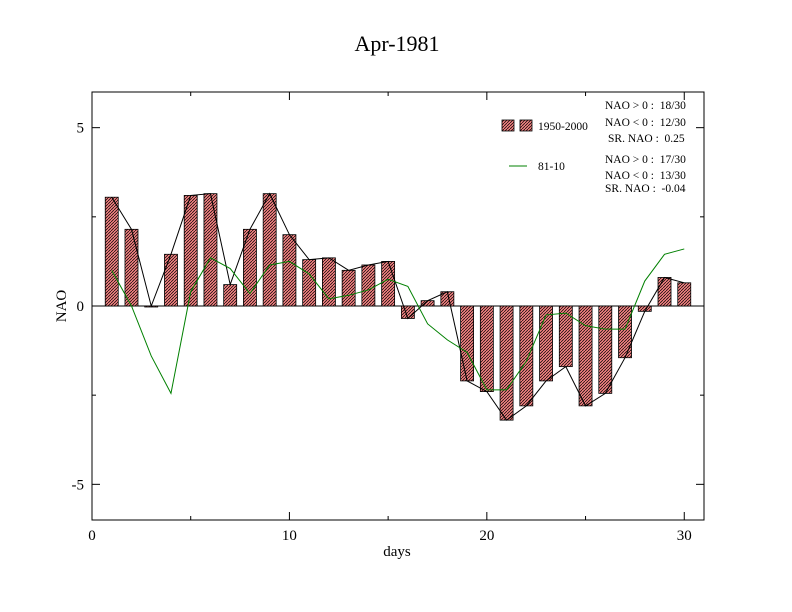  What do you see at coordinates (486, 536) in the screenshot?
I see `x-tick-label: 20` at bounding box center [486, 536].